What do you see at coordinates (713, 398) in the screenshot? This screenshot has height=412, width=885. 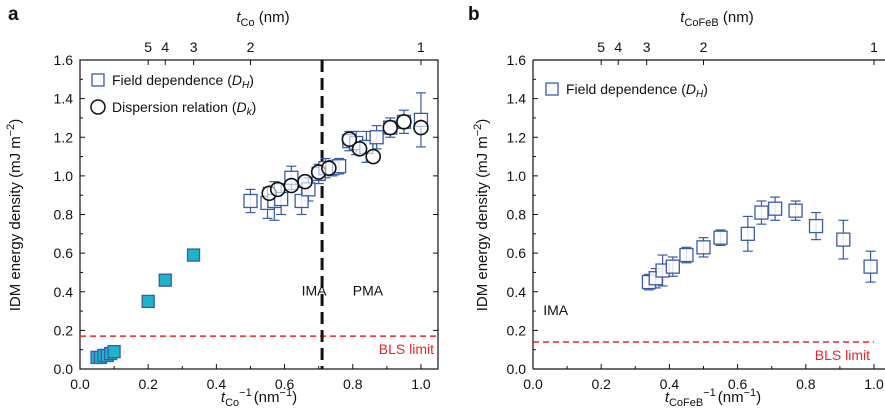 I see `panel-b-x-axis-title: tCoFeB−1 (nm−1)` at bounding box center [713, 398].